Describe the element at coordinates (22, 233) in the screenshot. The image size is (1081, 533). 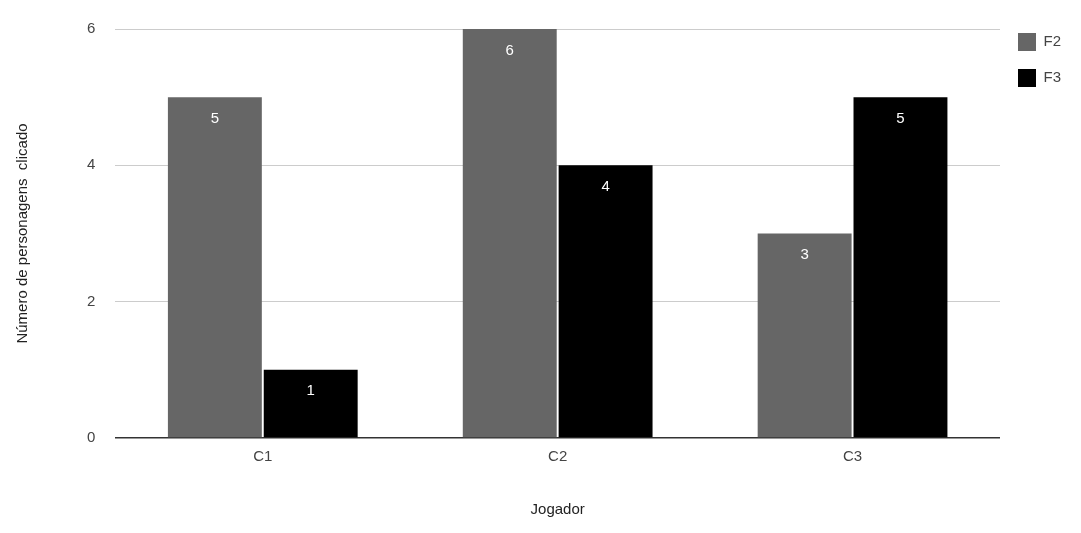
I see `y-axis-title: Número de personagens clicado` at that location.